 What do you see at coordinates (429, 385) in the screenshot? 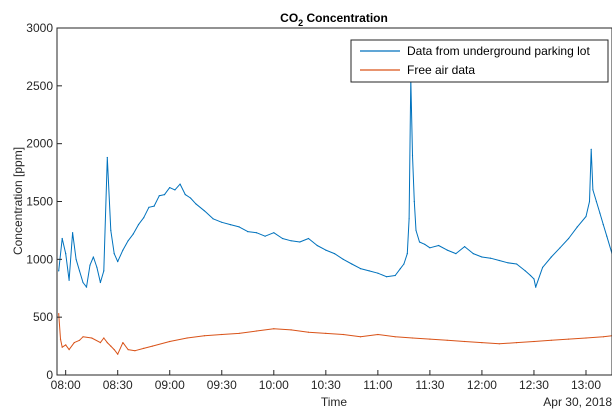
I see `x-tick-label: 11:30` at bounding box center [429, 385].